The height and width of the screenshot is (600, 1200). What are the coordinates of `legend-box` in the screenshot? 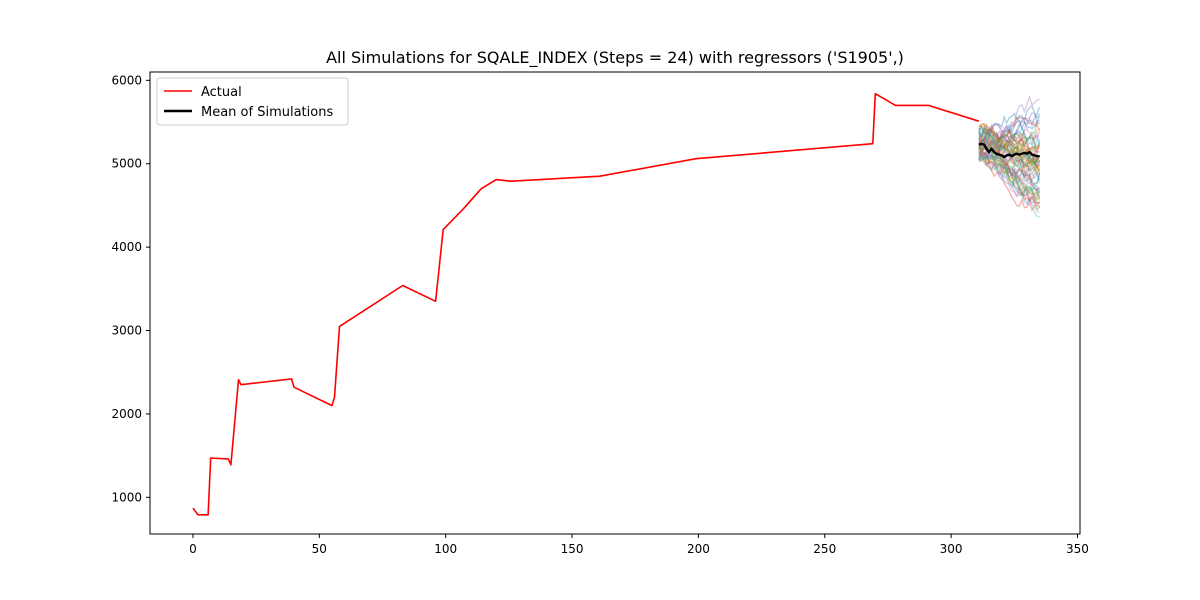 It's located at (252, 101).